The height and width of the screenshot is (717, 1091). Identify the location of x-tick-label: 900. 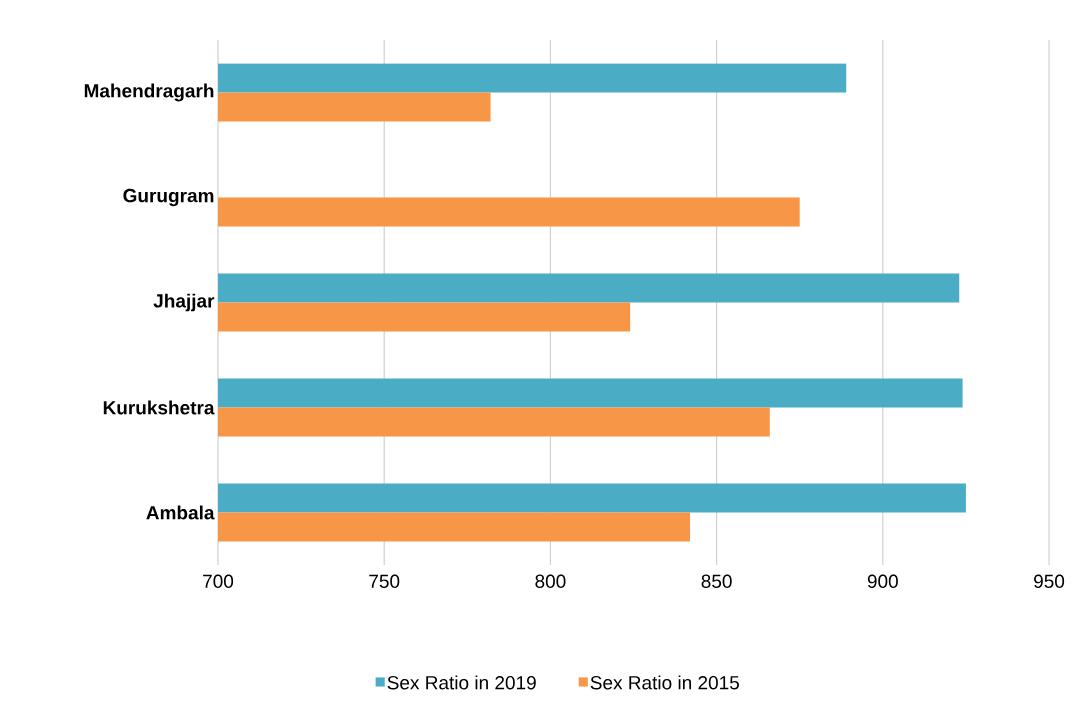
(882, 581).